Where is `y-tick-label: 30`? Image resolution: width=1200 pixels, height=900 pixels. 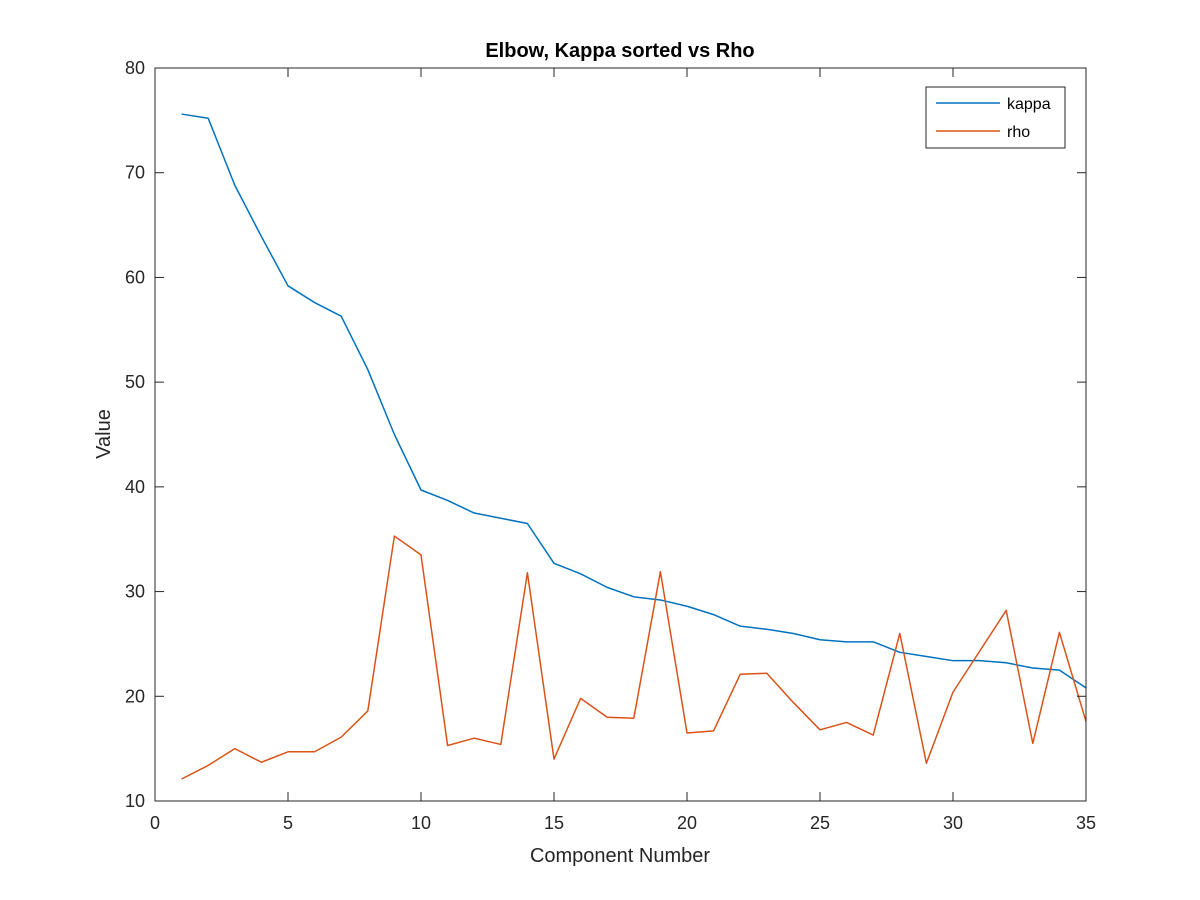 y-tick-label: 30 is located at coordinates (135, 592).